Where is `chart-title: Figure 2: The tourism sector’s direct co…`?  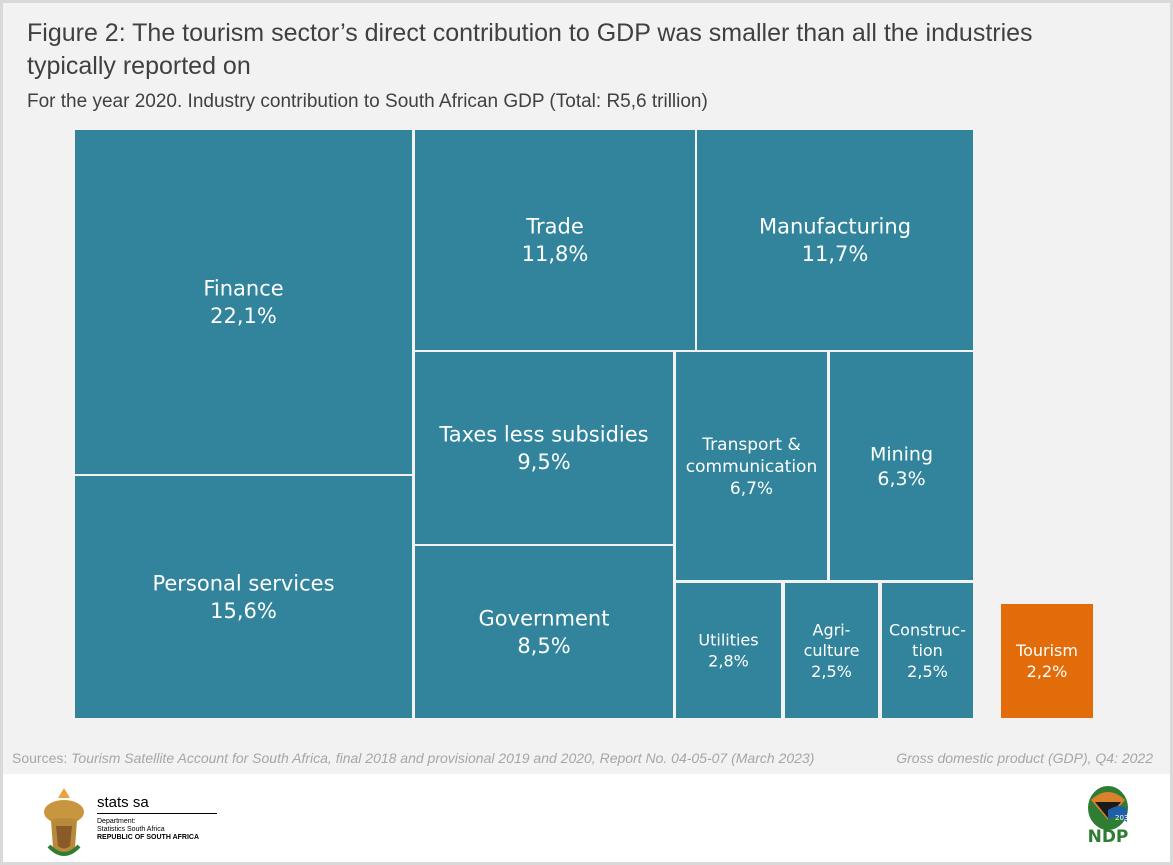
chart-title: Figure 2: The tourism sector’s direct co… is located at coordinates (530, 49).